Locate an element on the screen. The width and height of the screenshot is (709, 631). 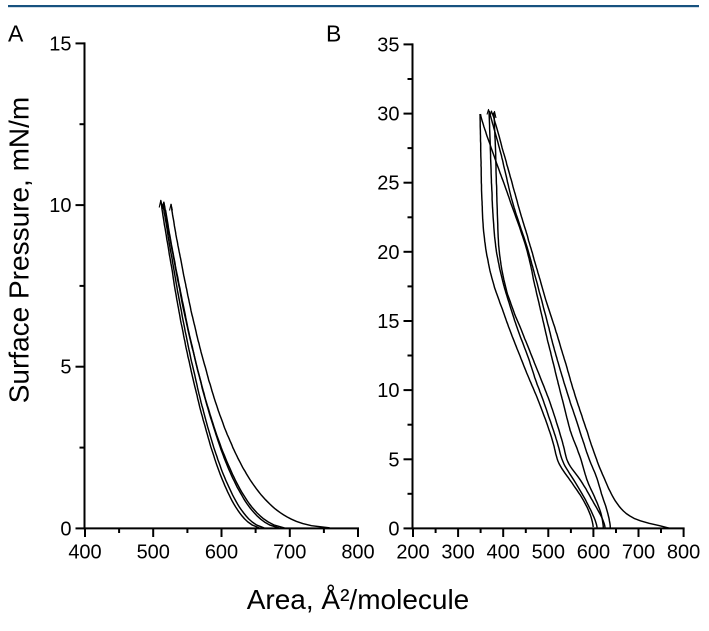
svg-text: 20 is located at coordinates (388, 253).